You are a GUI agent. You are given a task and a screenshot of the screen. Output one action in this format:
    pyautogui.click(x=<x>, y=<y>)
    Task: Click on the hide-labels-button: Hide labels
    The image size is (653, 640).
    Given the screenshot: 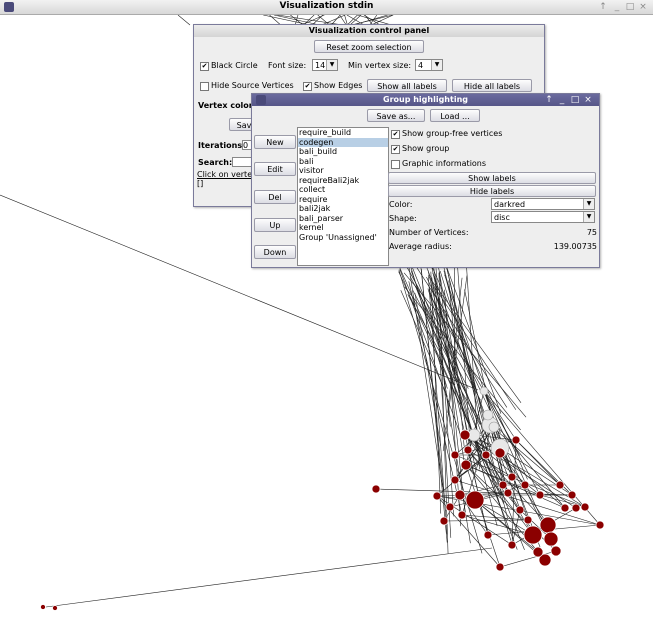 What is the action you would take?
    pyautogui.click(x=492, y=191)
    